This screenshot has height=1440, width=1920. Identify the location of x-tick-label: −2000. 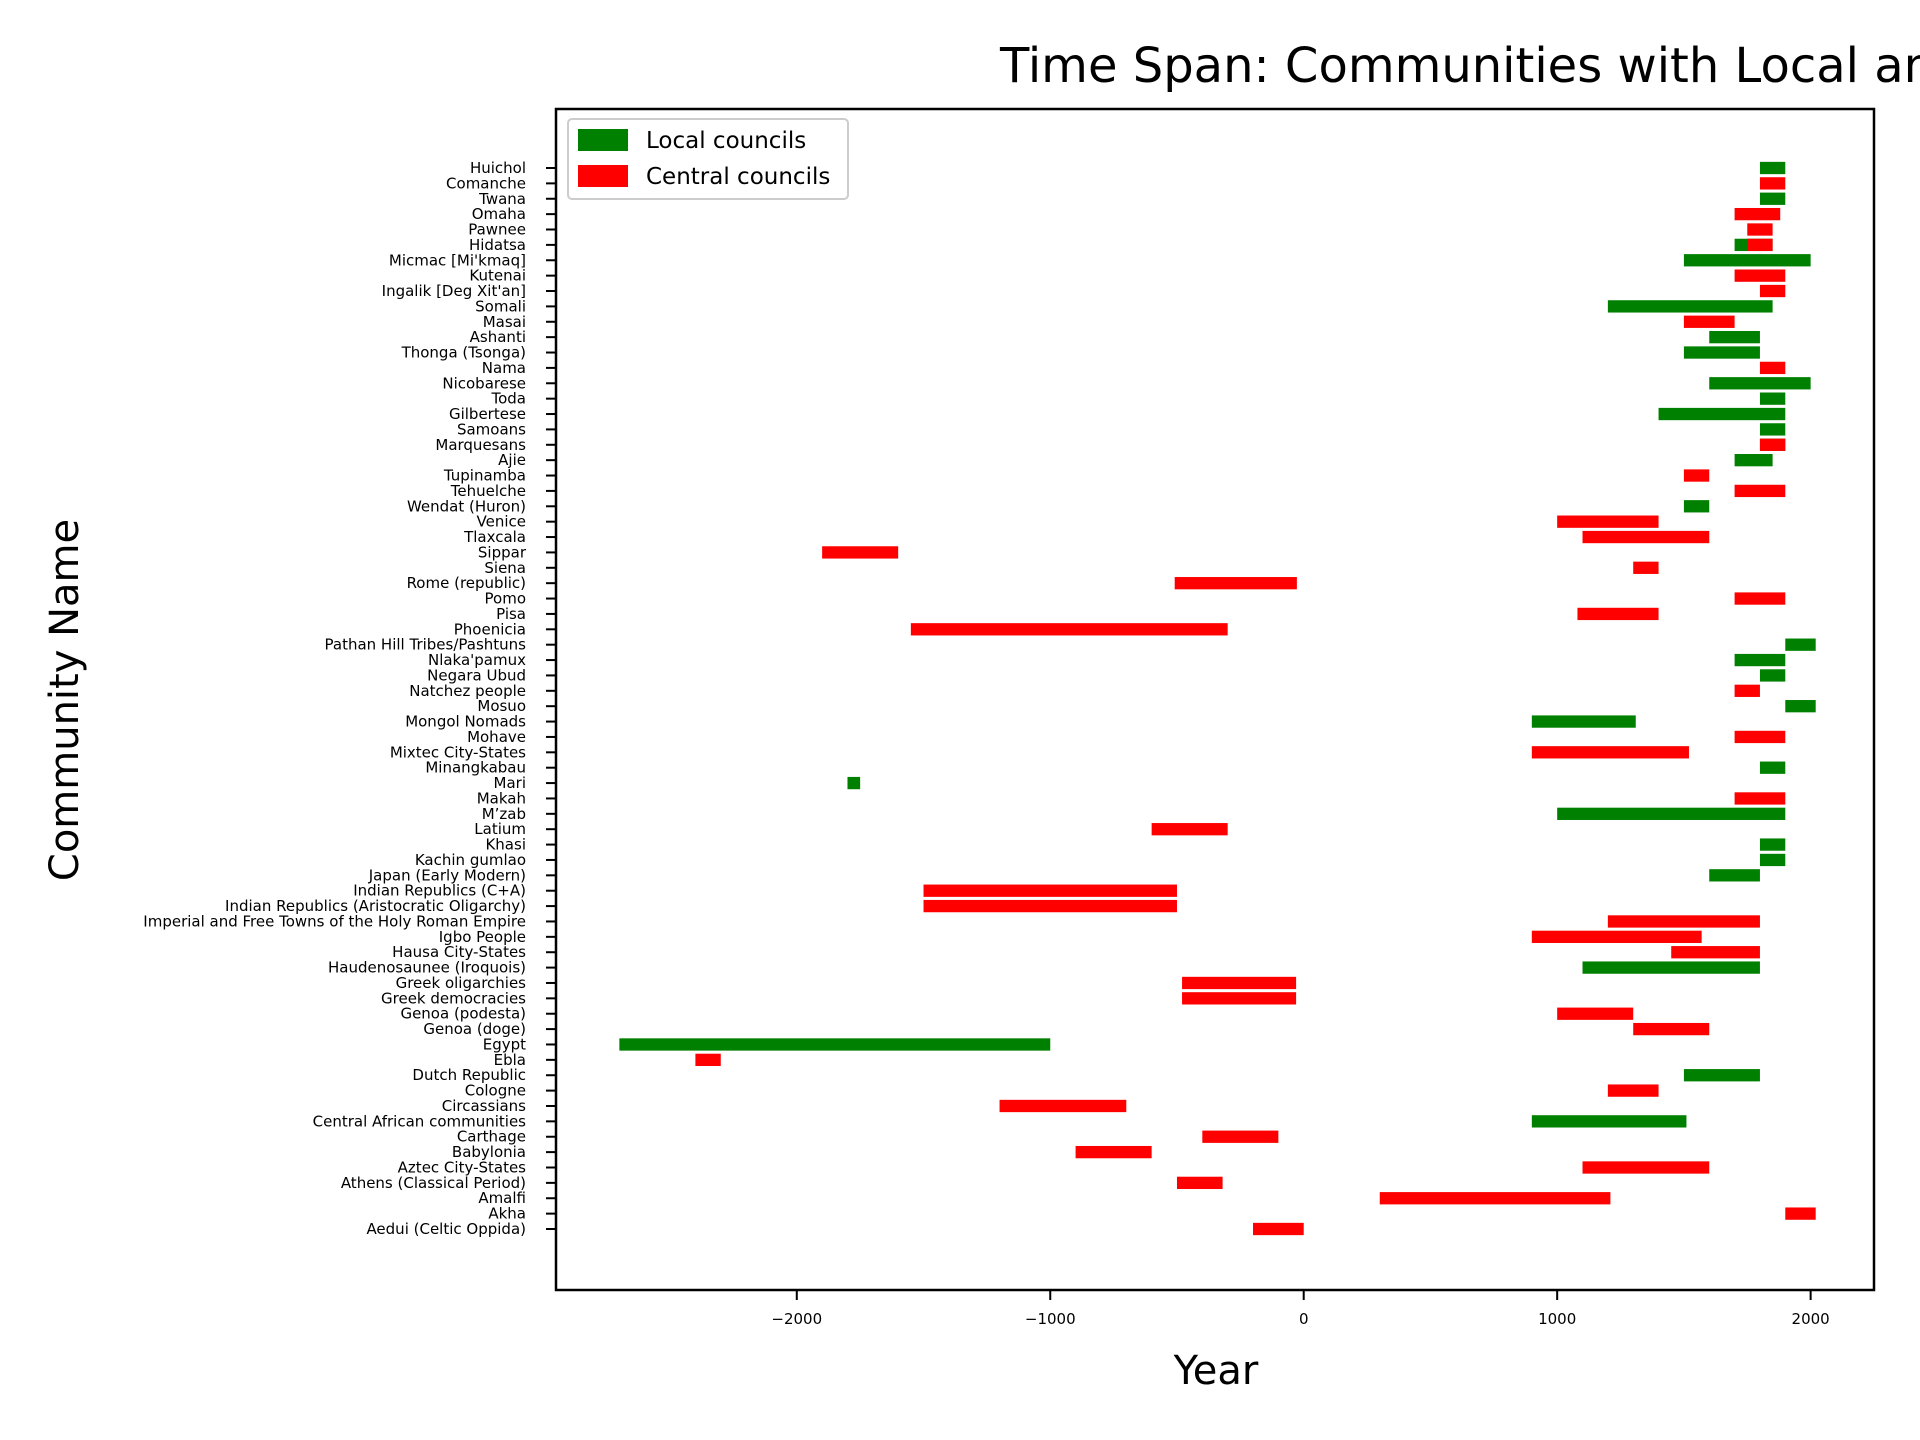
(796, 1319).